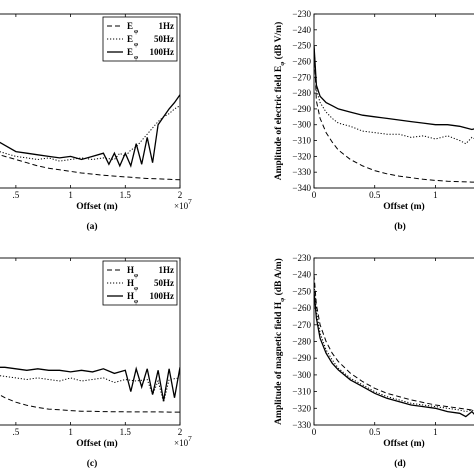 This screenshot has height=474, width=474. Describe the element at coordinates (279, 341) in the screenshot. I see `y-axis-label: Amplitude of magnetic field Hφ (dB A/m)` at that location.